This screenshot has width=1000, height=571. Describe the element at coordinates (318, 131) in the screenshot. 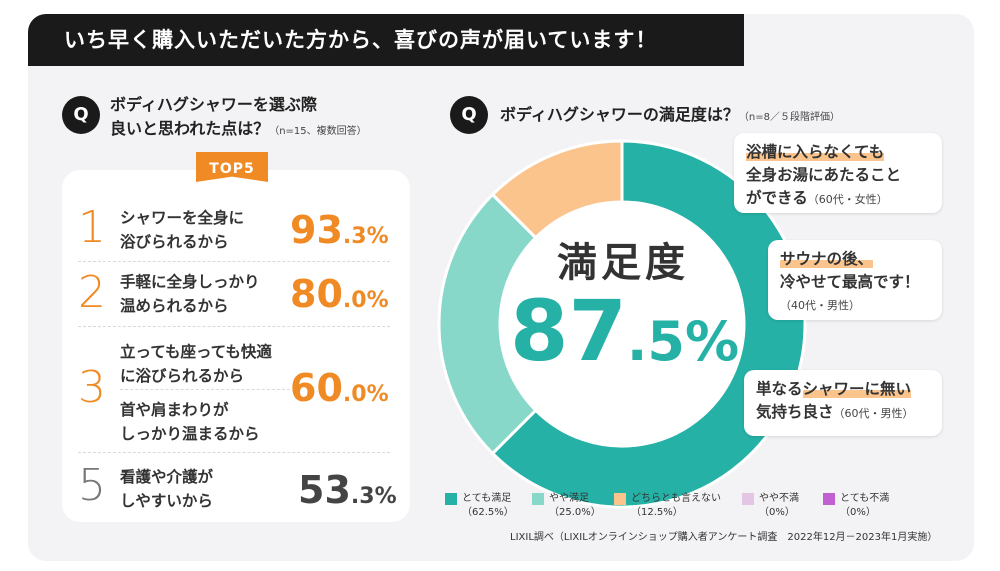

I see `left-question-note: （n=15、複数回答）` at that location.